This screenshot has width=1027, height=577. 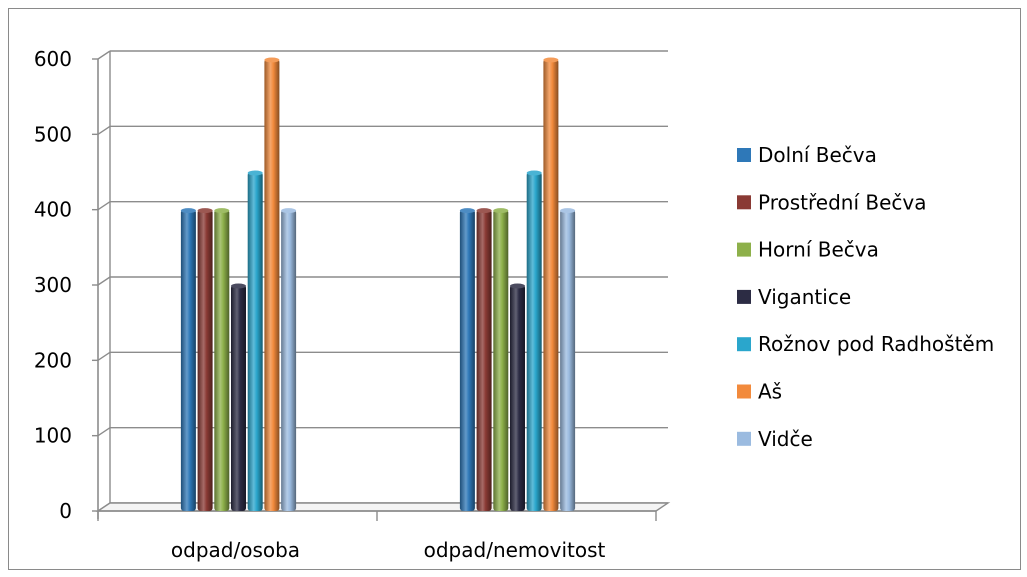 What do you see at coordinates (53, 210) in the screenshot?
I see `y-tick-label: 400` at bounding box center [53, 210].